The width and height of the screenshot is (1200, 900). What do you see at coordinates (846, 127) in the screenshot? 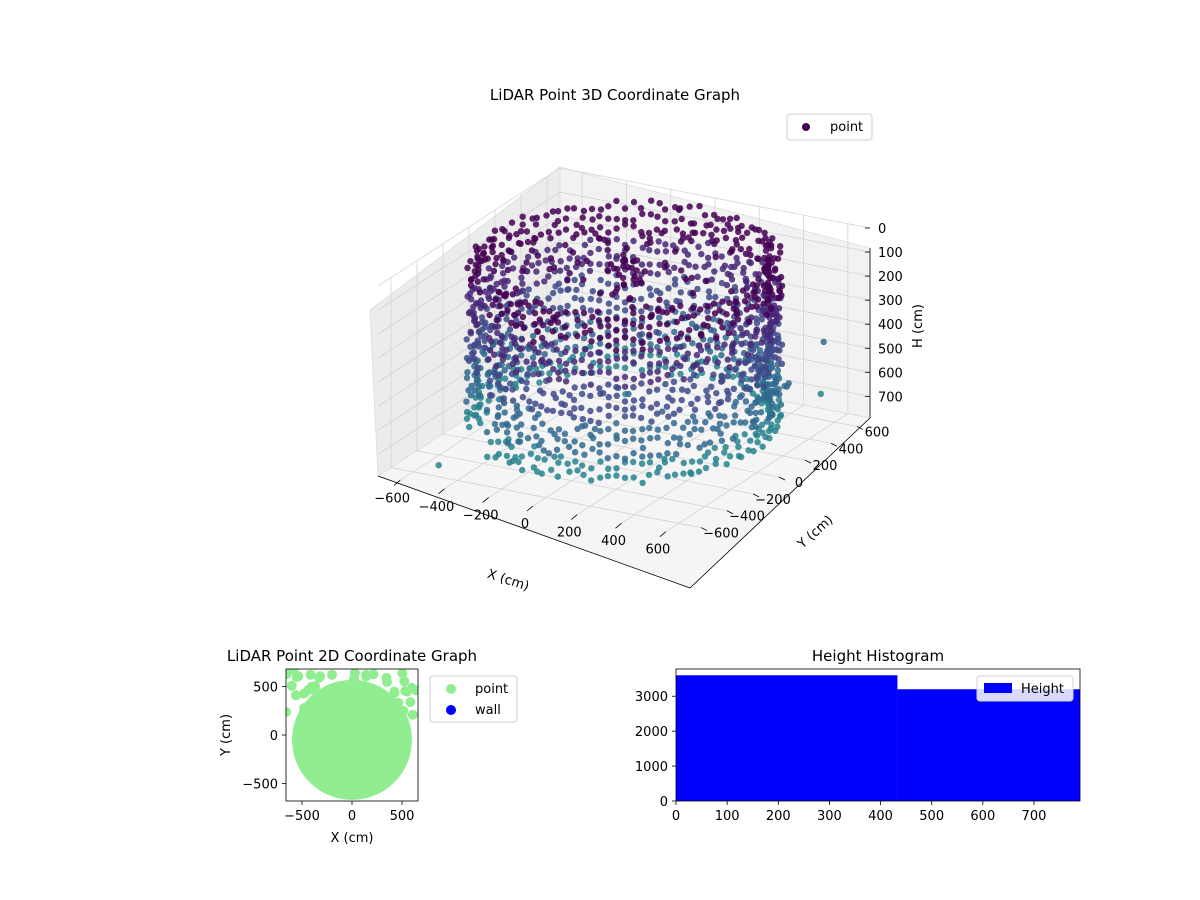
I see `legend-3d-label-point: point` at bounding box center [846, 127].